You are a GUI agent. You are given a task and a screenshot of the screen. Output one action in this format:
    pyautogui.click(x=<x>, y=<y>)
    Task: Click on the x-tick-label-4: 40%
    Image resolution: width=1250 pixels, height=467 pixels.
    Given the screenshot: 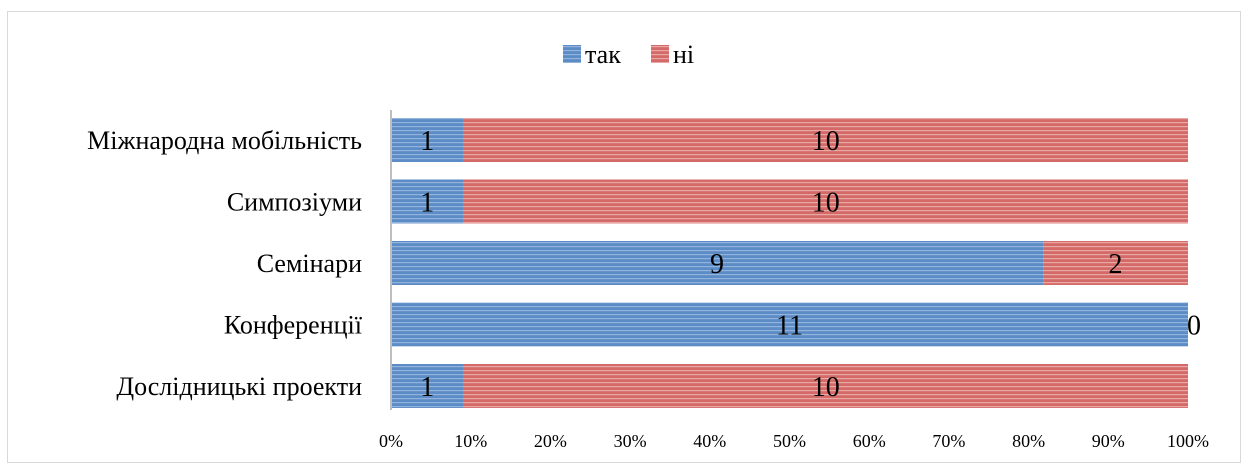 What is the action you would take?
    pyautogui.click(x=709, y=441)
    